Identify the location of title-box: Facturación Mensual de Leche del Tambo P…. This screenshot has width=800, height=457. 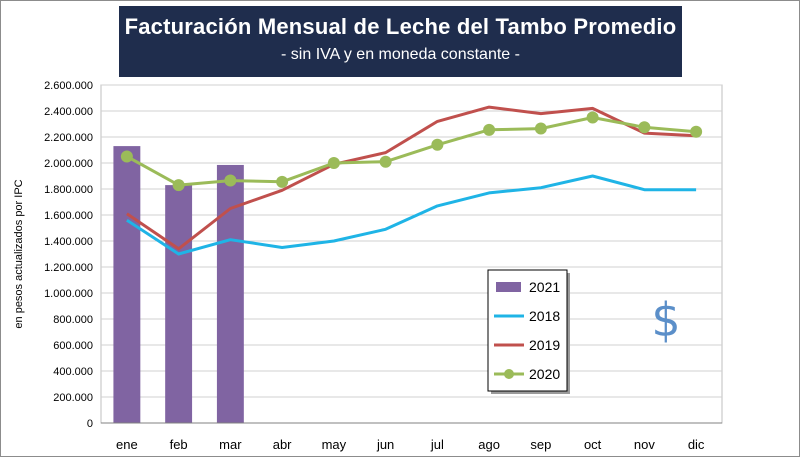
(400, 41).